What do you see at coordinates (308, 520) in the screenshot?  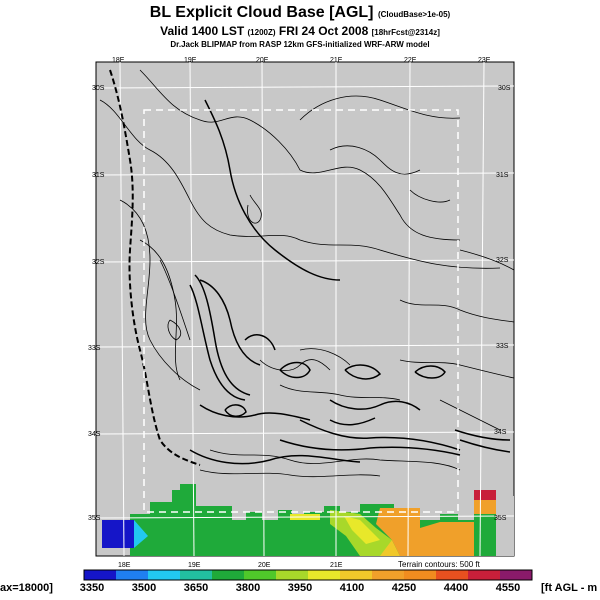 I see `cloud-base-field` at bounding box center [308, 520].